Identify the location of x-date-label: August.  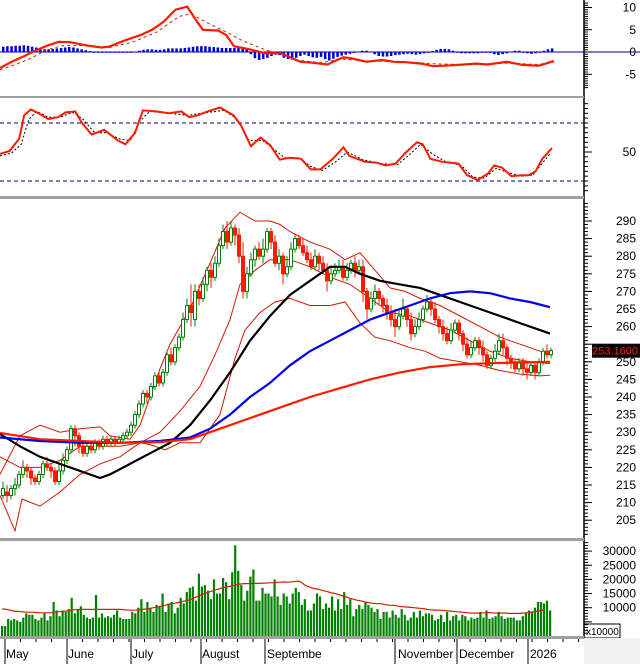
(221, 654).